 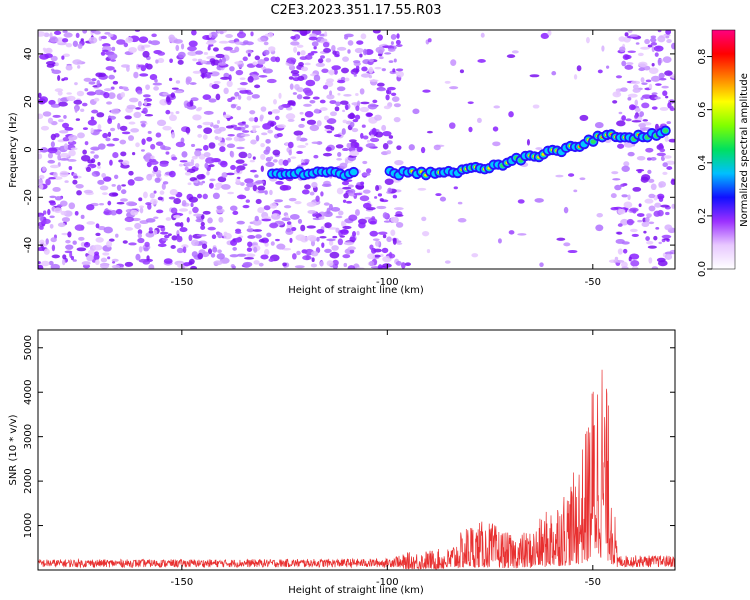 I want to click on colorbar-tick-label: 0.2, so click(x=702, y=216).